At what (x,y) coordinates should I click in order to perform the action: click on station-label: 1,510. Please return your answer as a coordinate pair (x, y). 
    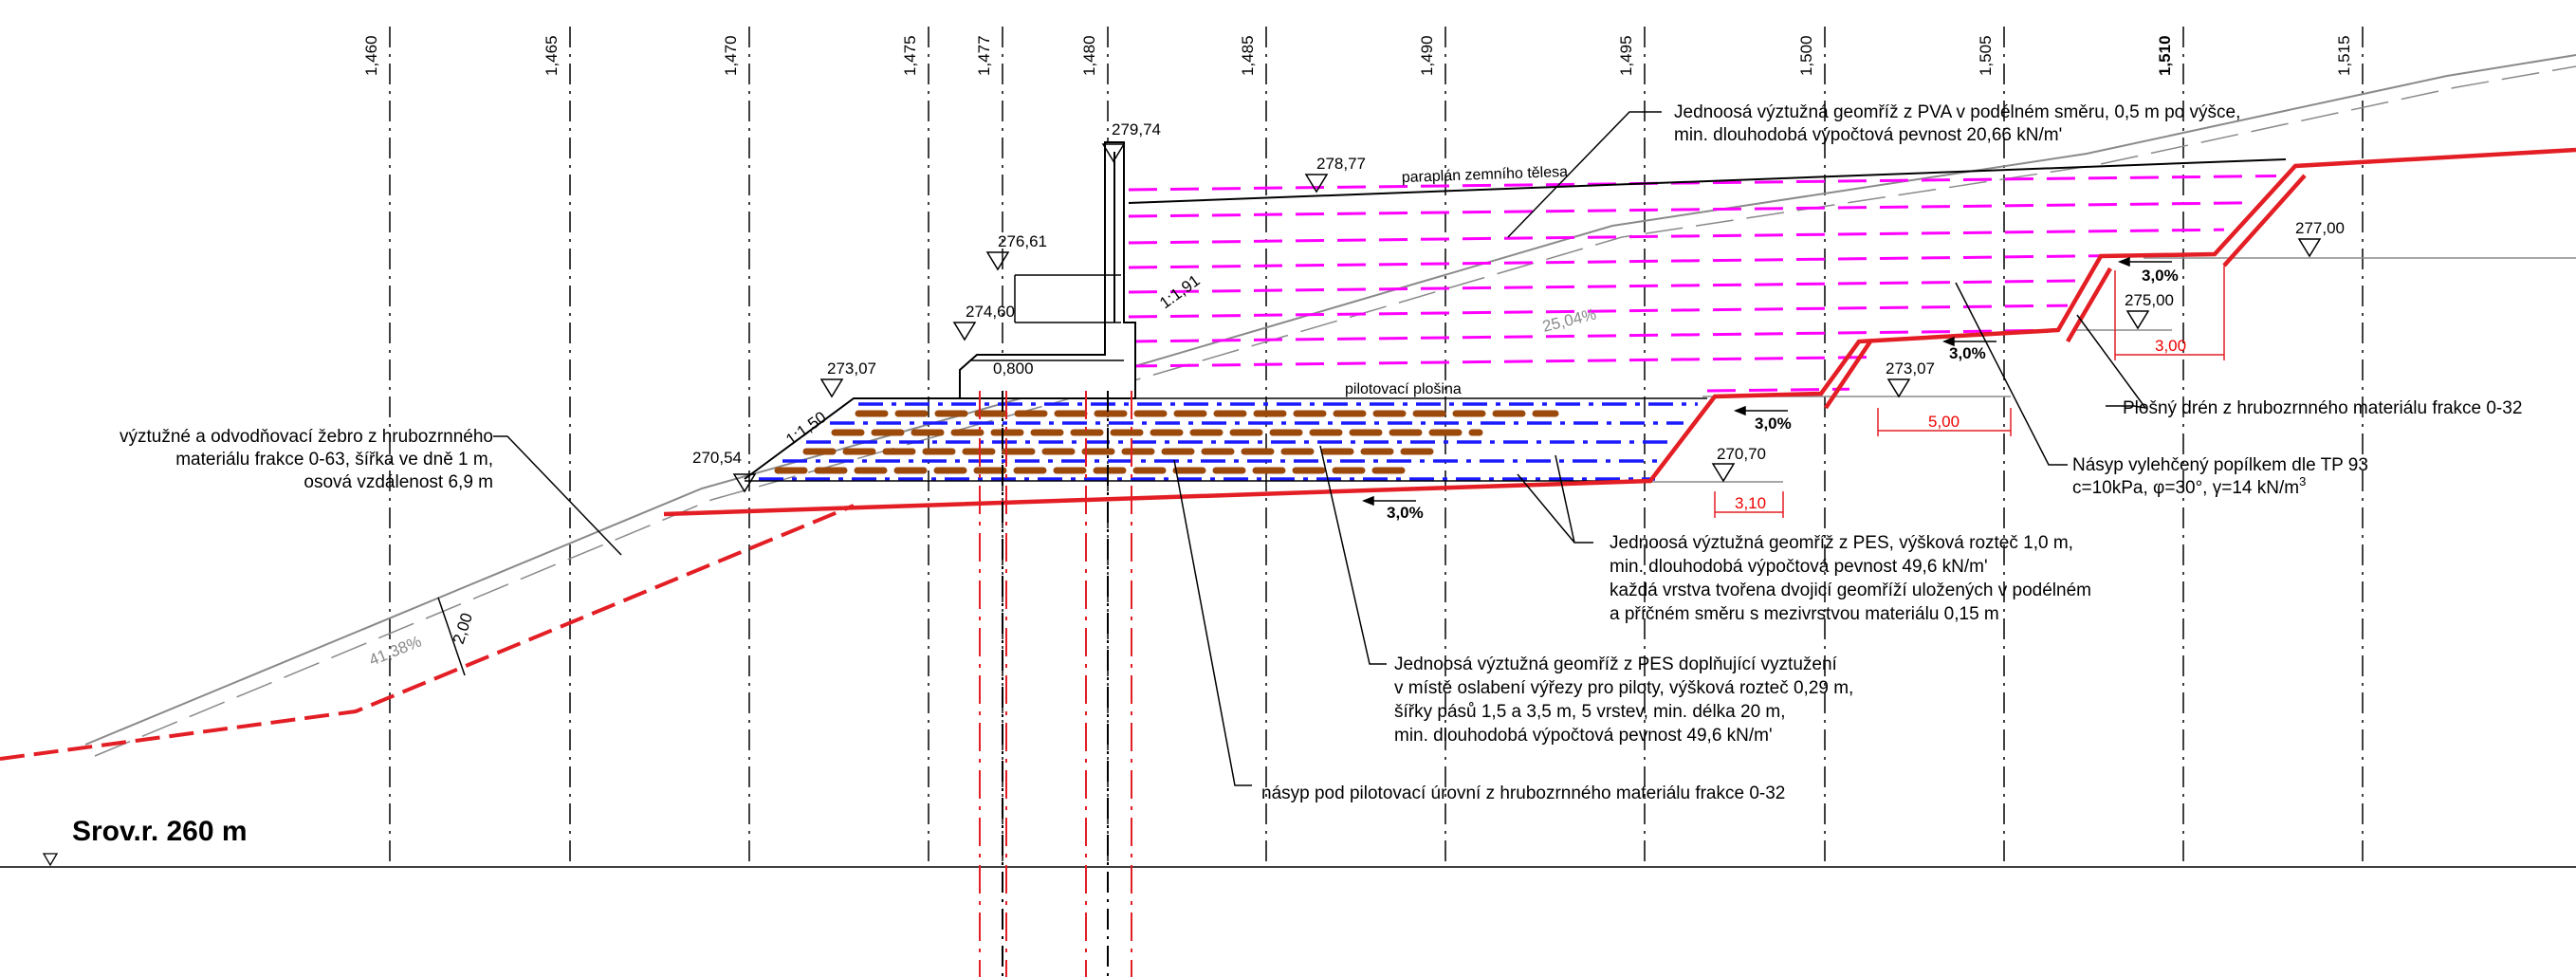
    Looking at the image, I should click on (2165, 55).